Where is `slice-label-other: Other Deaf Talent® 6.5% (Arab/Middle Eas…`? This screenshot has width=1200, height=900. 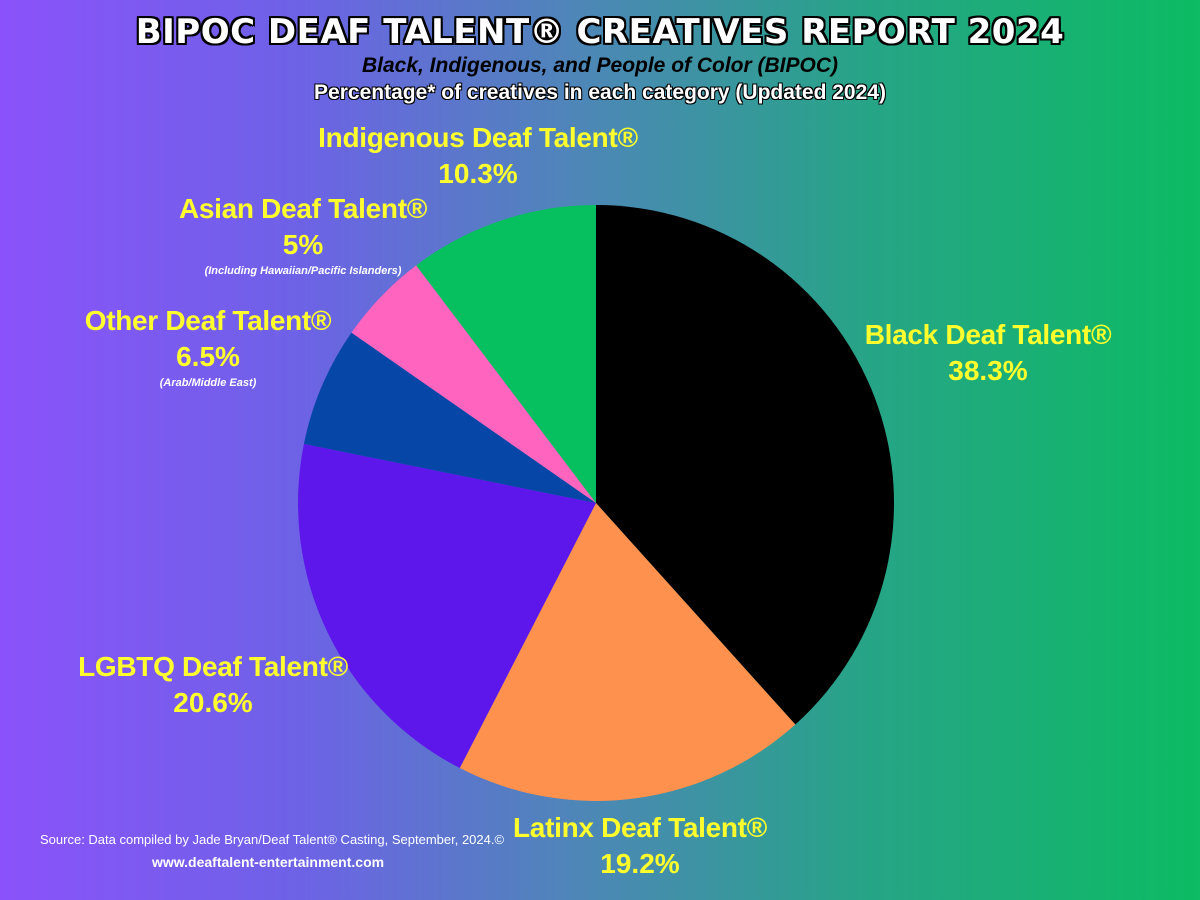 slice-label-other: Other Deaf Talent® 6.5% (Arab/Middle Eas… is located at coordinates (208, 347).